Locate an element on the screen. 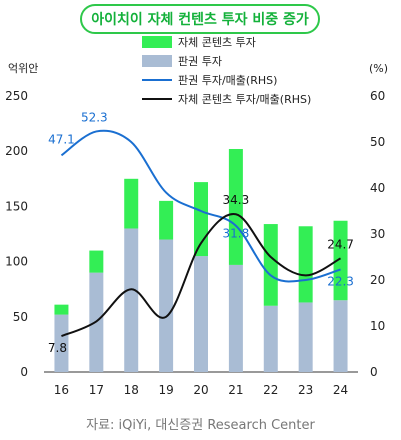  legend-label: 판권 투자 is located at coordinates (200, 61).